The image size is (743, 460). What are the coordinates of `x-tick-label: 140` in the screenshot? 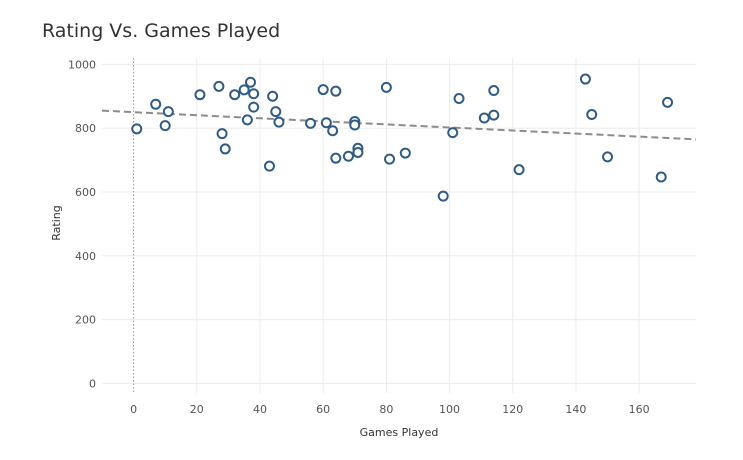 It's located at (575, 409).